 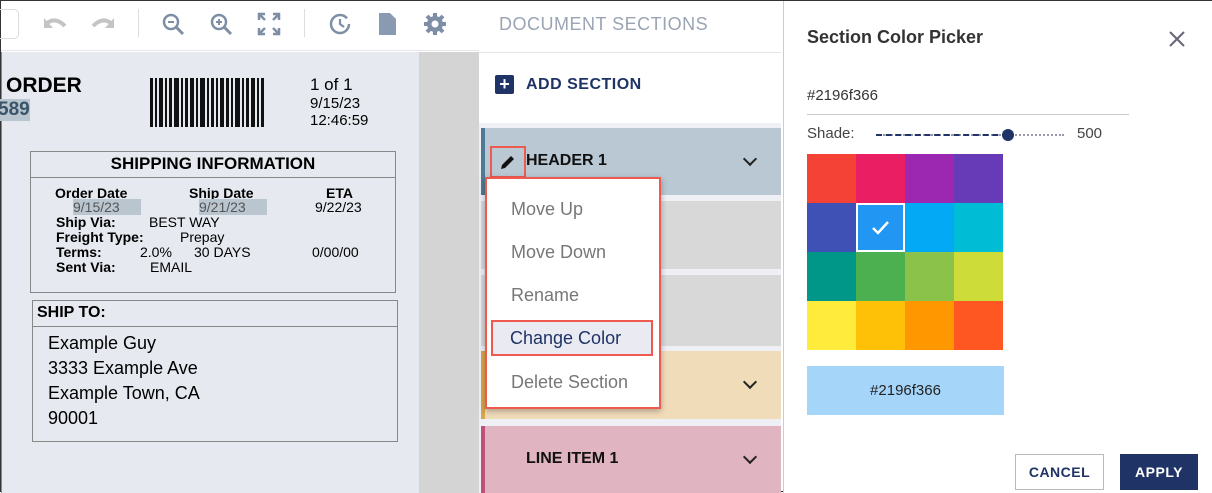 I want to click on address-line: Example Guy, so click(x=102, y=343).